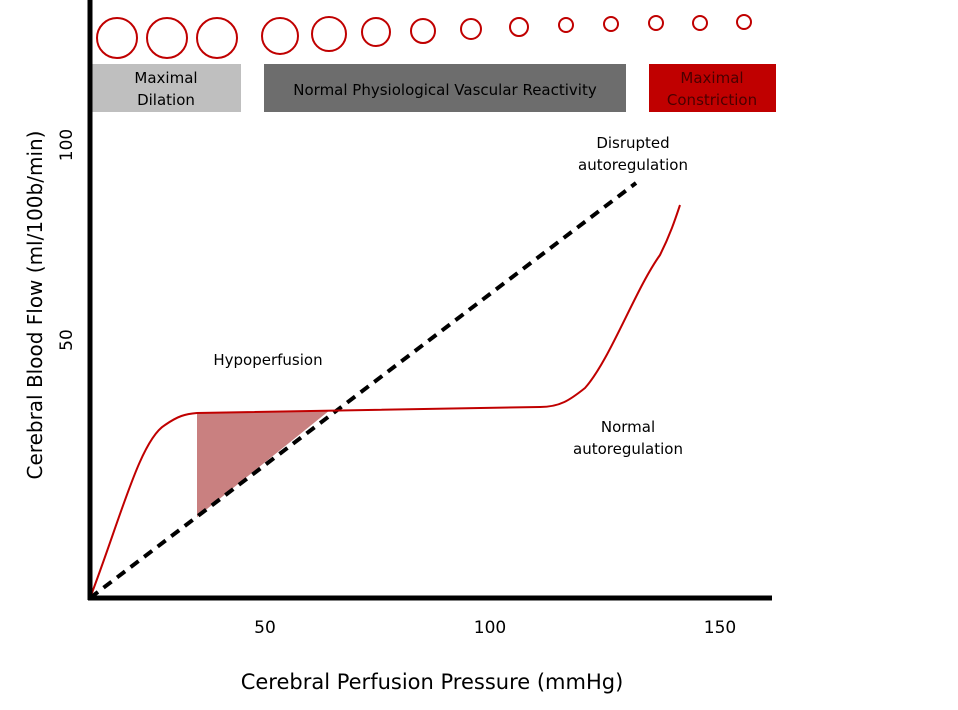 The width and height of the screenshot is (958, 710). I want to click on x-tick-label: 150, so click(720, 628).